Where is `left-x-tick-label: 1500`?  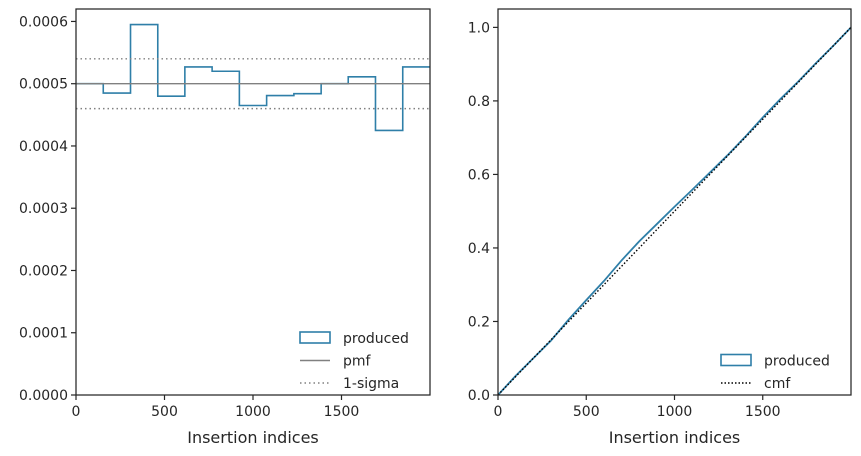 left-x-tick-label: 1500 is located at coordinates (342, 412).